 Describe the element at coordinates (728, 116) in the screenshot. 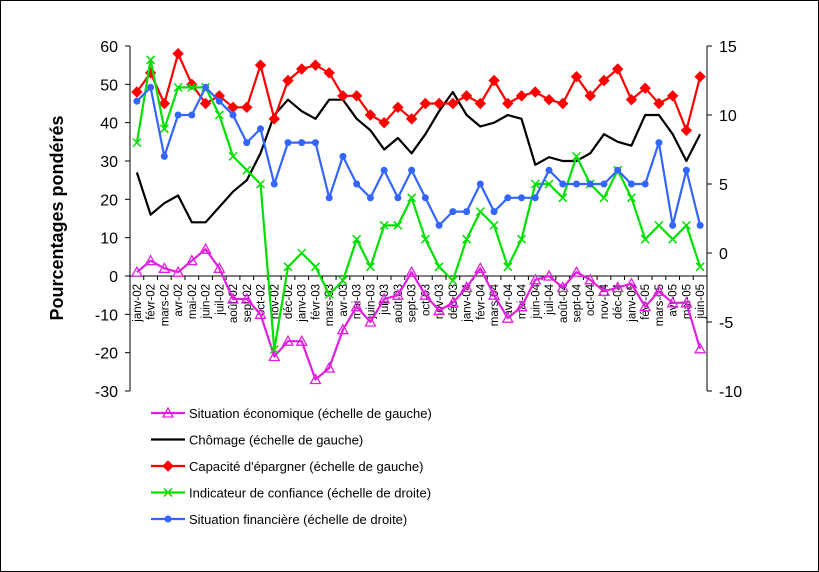

I see `right-tick-label: 10` at that location.